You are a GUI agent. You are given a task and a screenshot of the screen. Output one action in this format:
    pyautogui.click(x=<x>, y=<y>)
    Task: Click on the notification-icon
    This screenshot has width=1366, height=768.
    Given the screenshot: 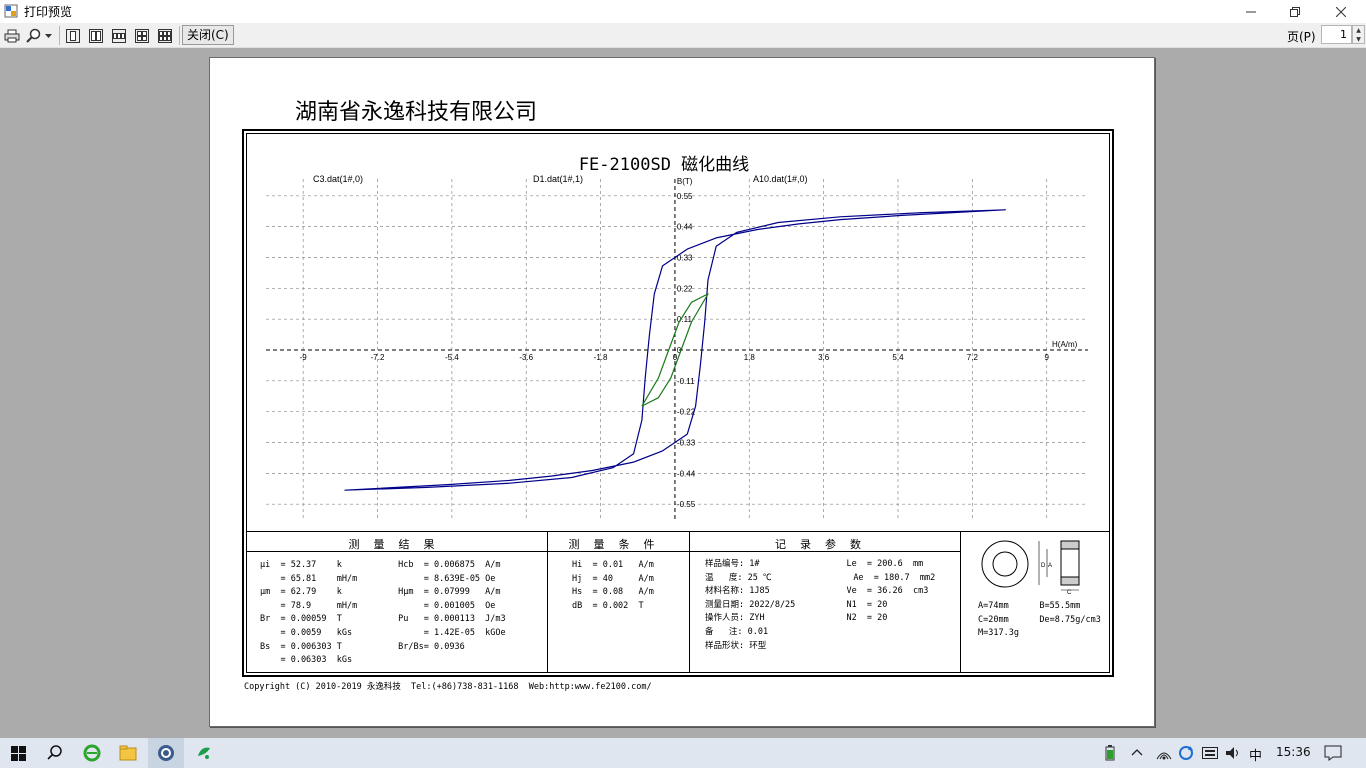 What is the action you would take?
    pyautogui.click(x=1333, y=753)
    